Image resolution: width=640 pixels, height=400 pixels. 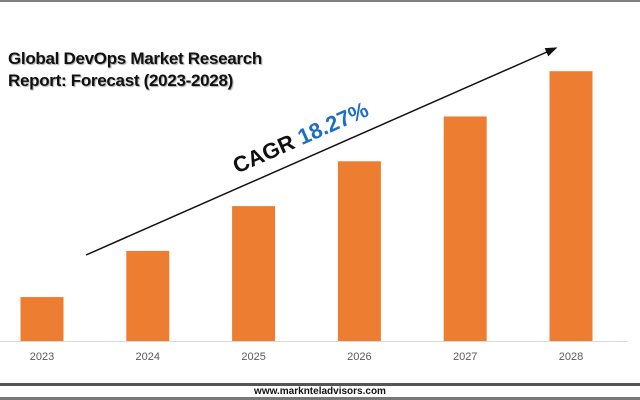 What do you see at coordinates (148, 357) in the screenshot?
I see `x-tick-label: 2024` at bounding box center [148, 357].